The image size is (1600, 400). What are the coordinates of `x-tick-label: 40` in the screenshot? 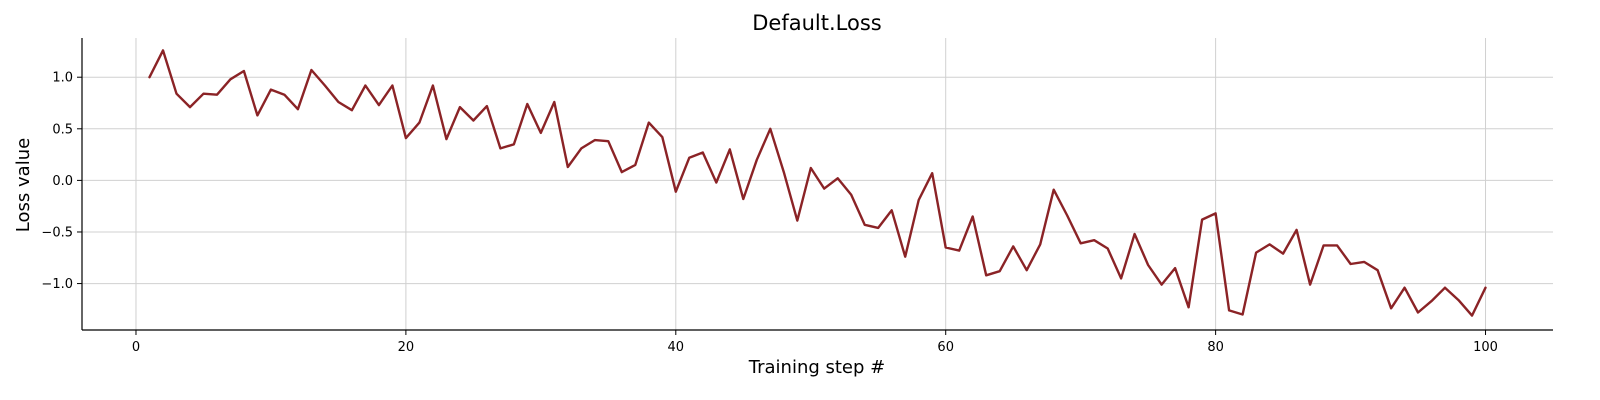 It's located at (676, 347).